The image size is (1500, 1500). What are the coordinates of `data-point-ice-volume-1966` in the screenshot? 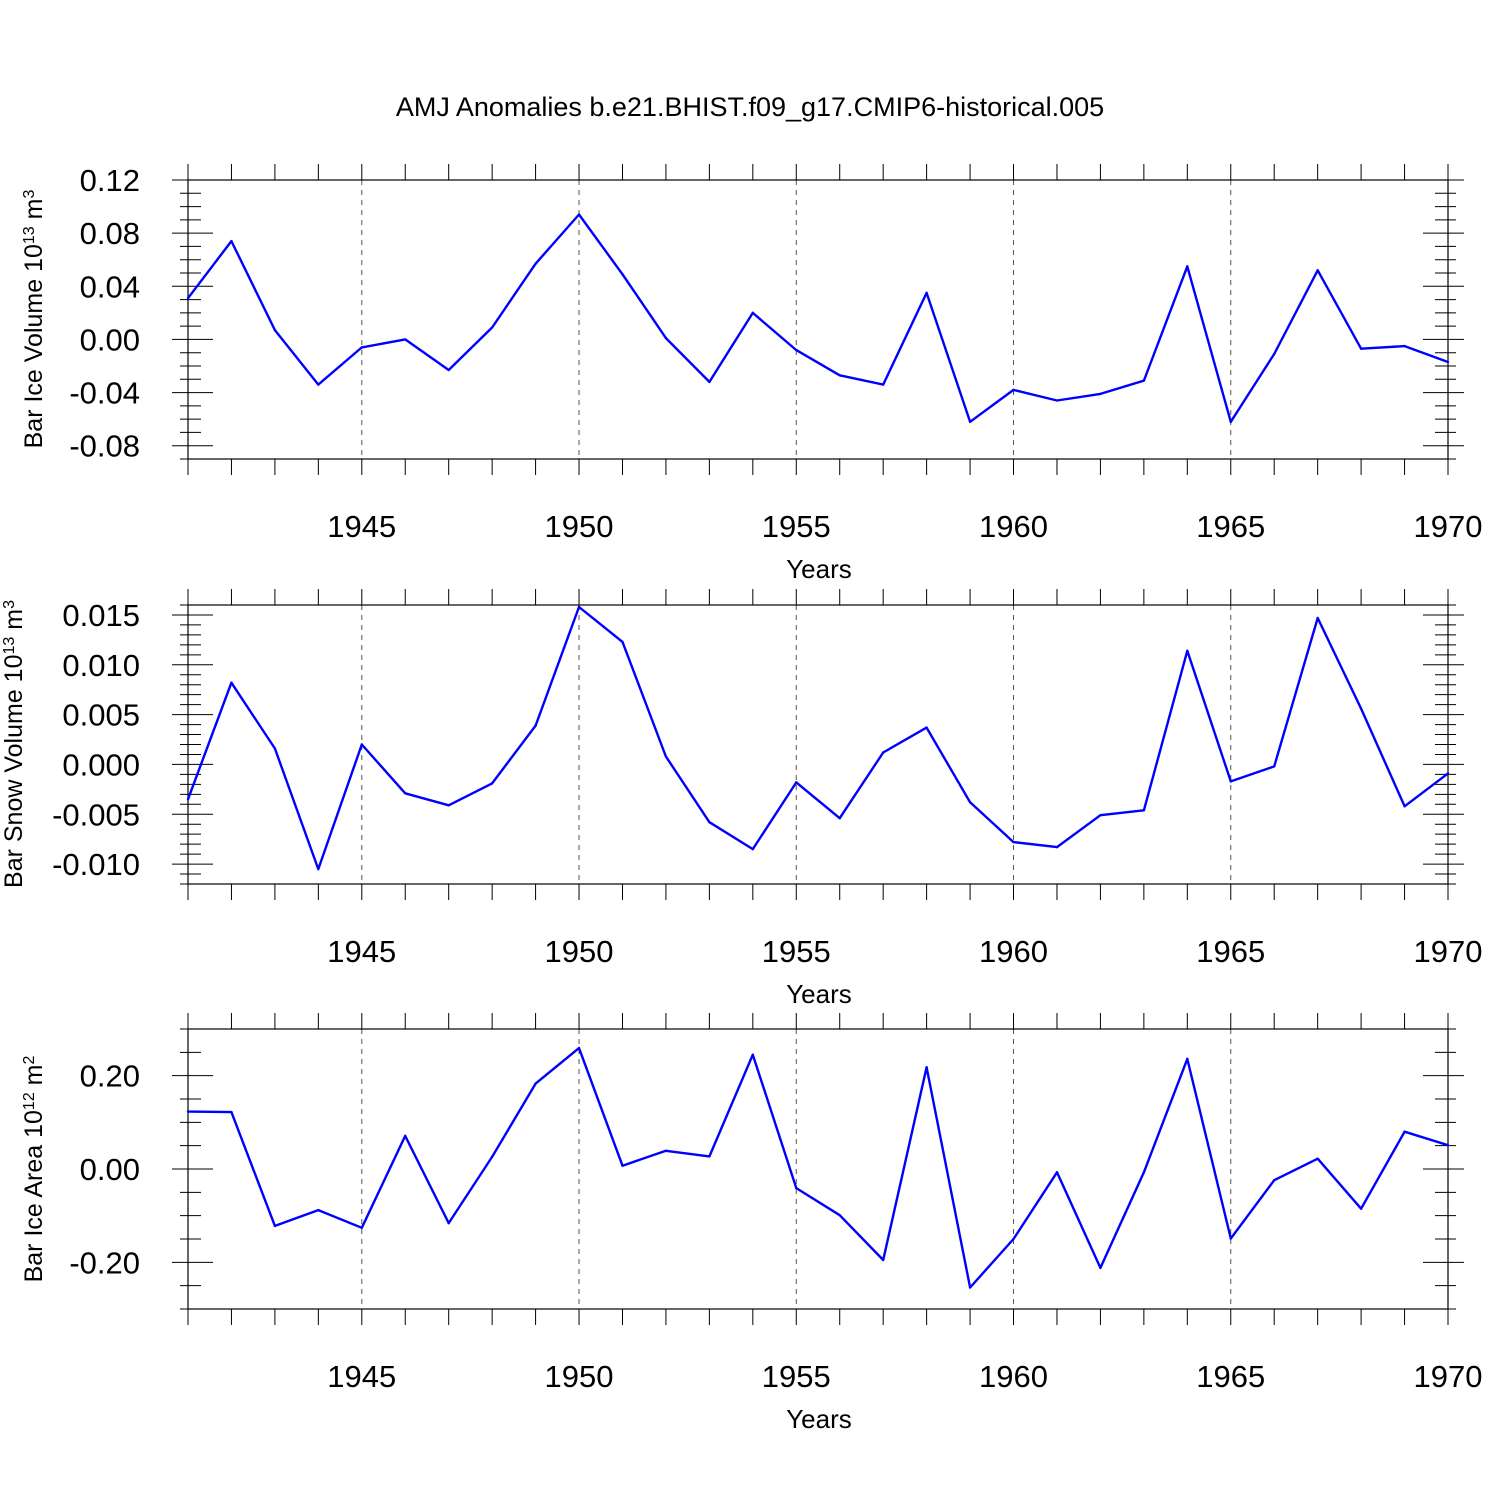 It's located at (1274, 354).